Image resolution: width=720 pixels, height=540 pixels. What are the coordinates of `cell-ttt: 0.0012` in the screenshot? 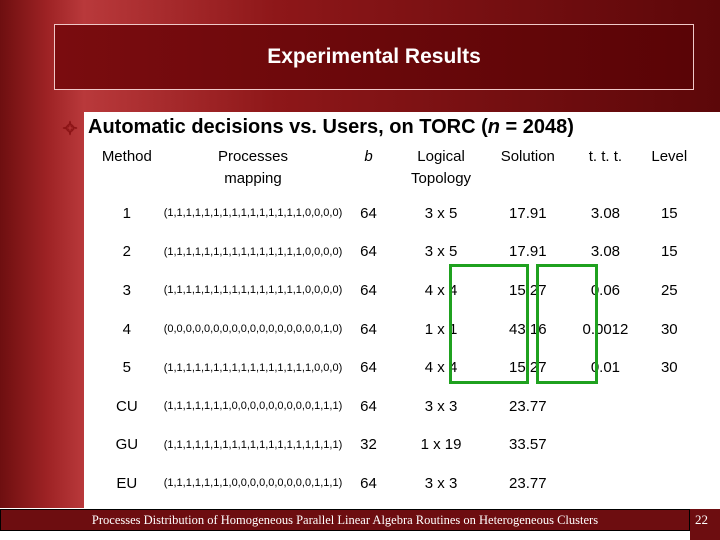 It's located at (605, 329).